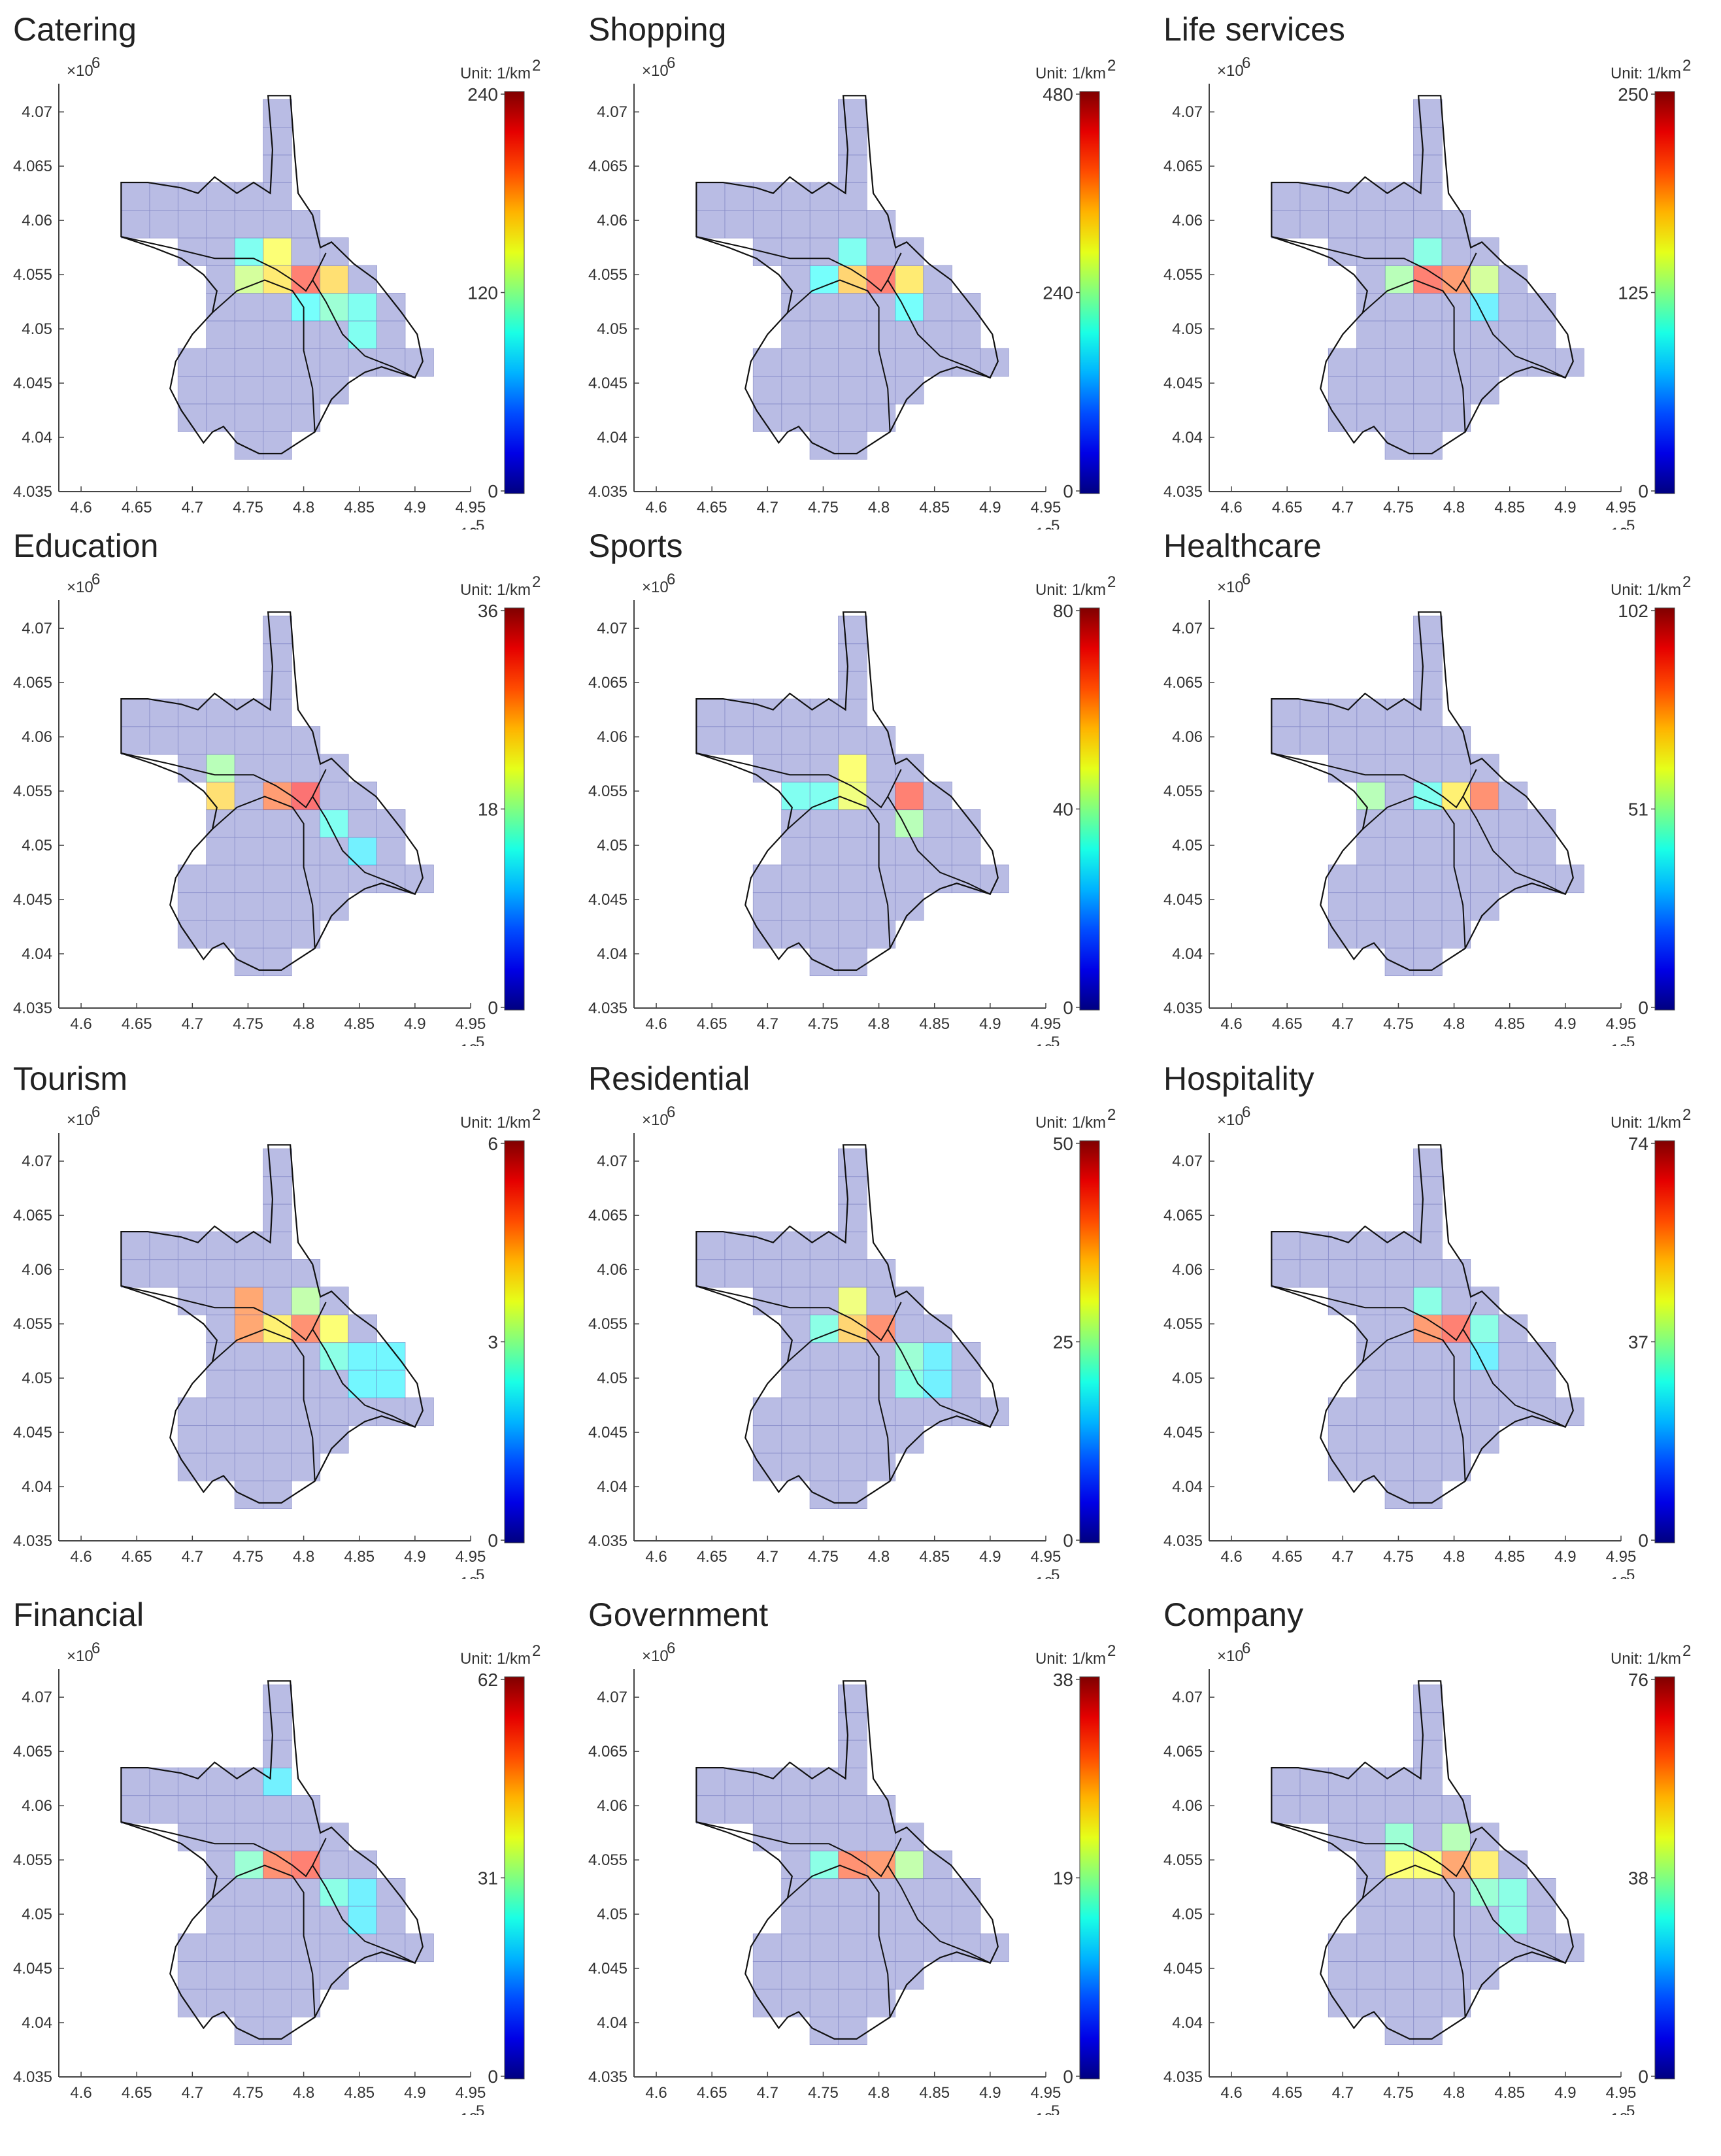  I want to click on y-tick-label: 4.065, so click(1183, 683).